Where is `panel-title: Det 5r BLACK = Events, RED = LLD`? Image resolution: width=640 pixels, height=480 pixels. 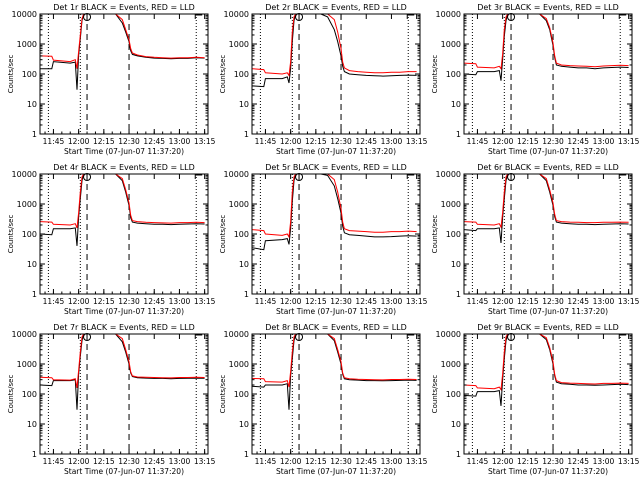
panel-title: Det 5r BLACK = Events, RED = LLD is located at coordinates (336, 167).